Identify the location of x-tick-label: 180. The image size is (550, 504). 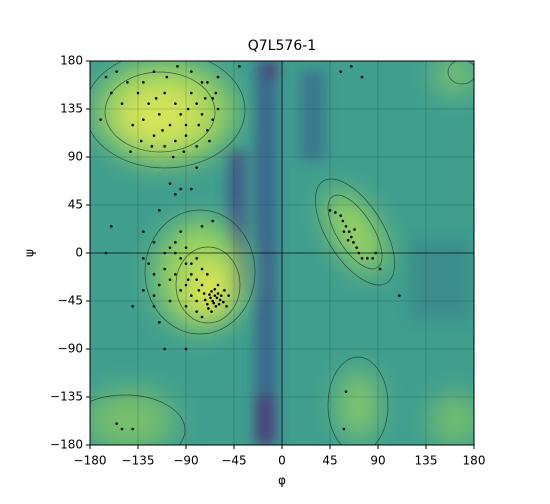
(474, 461).